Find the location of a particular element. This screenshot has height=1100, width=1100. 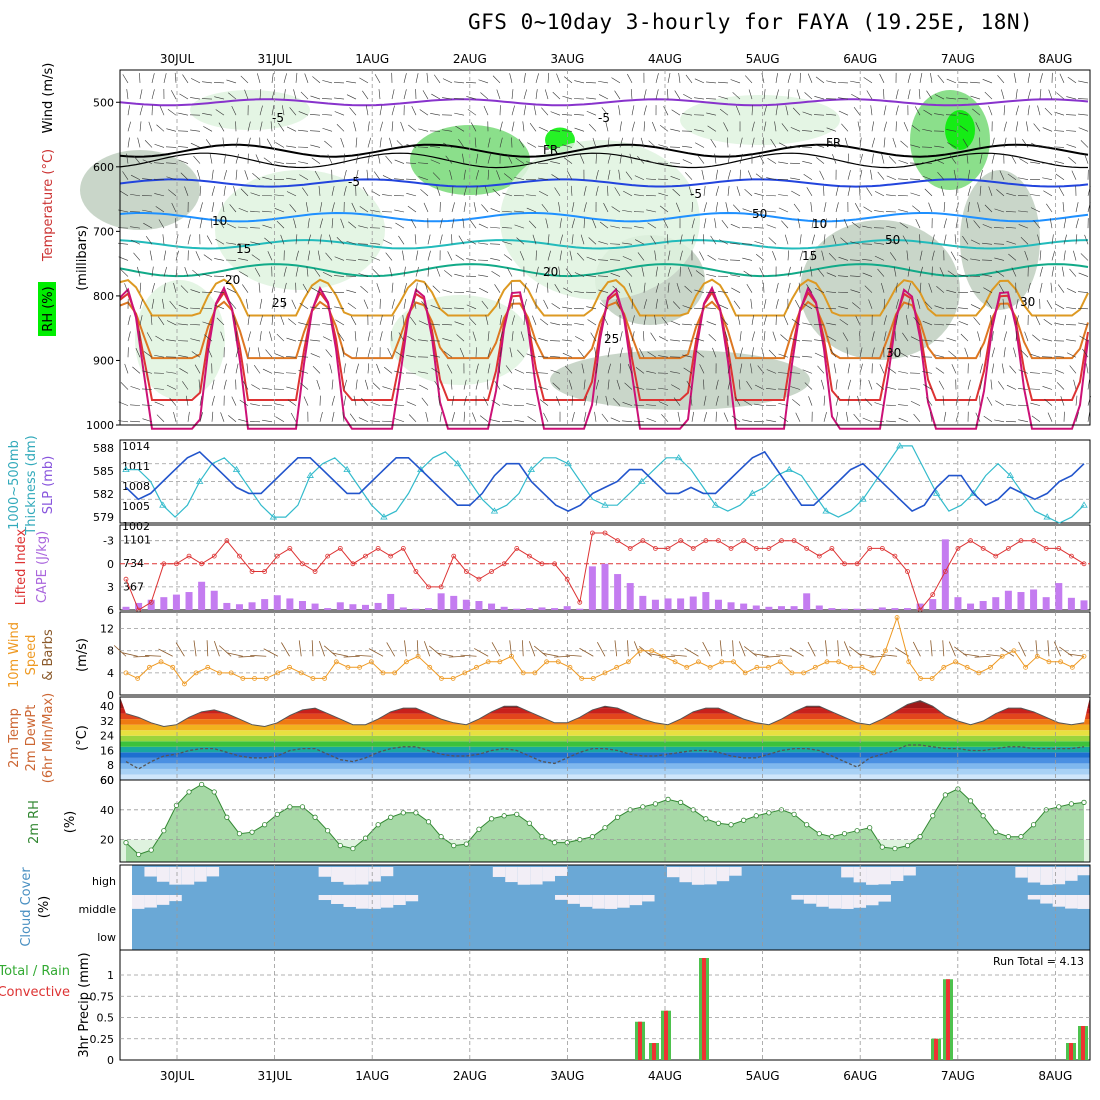

date-label-bottom: 1AUG is located at coordinates (372, 1076).